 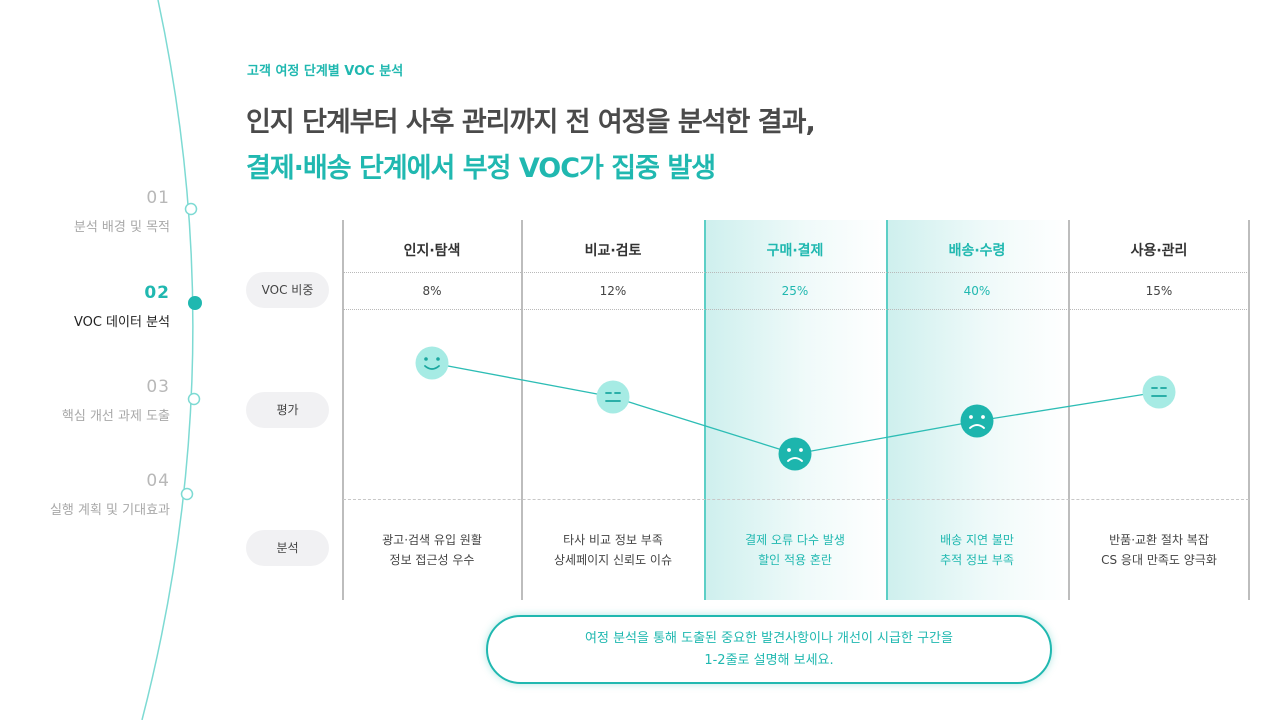 What do you see at coordinates (158, 198) in the screenshot?
I see `nav-number: 01` at bounding box center [158, 198].